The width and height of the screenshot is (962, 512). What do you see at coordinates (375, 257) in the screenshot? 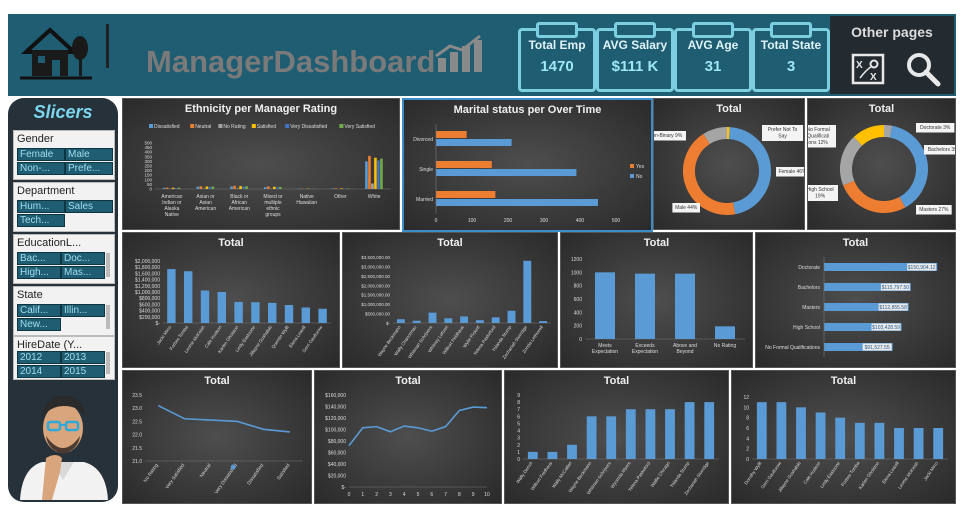
I see `y-tick-label: $3,500,000.00` at bounding box center [375, 257].